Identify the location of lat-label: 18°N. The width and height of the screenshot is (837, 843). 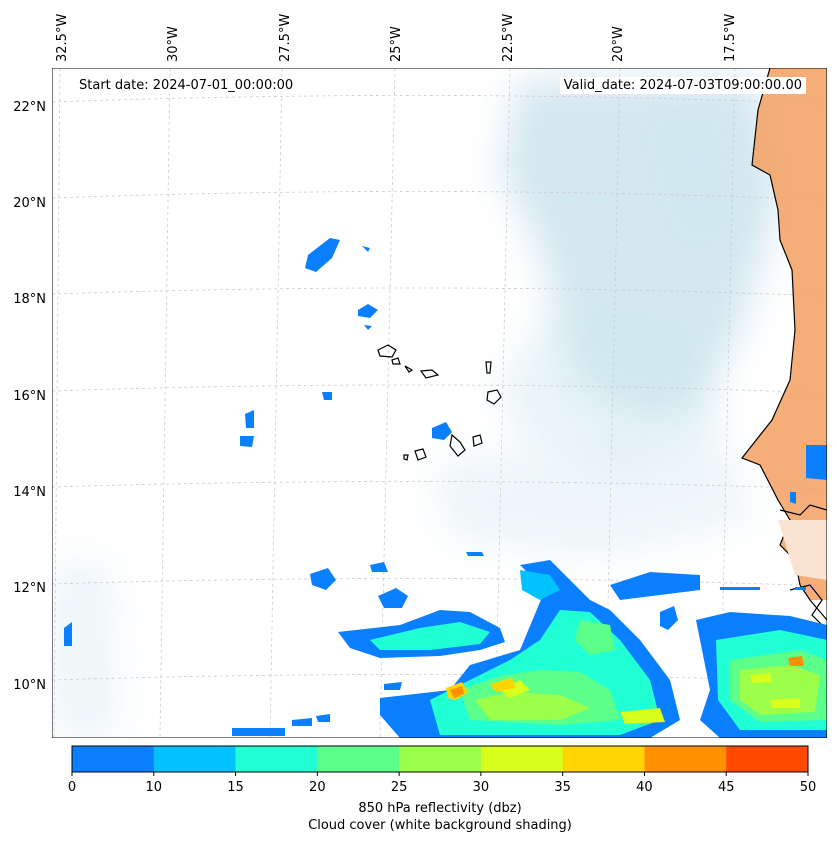
(29, 299).